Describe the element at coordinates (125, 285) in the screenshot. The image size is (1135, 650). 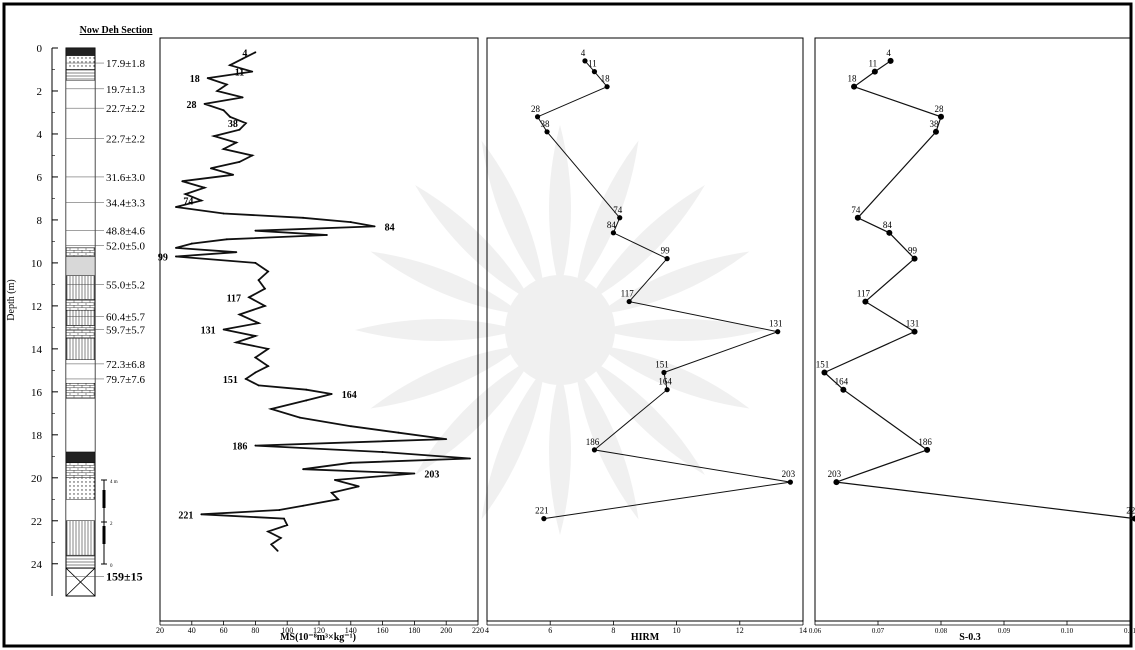
I see `age-label: 55.0±5.2` at that location.